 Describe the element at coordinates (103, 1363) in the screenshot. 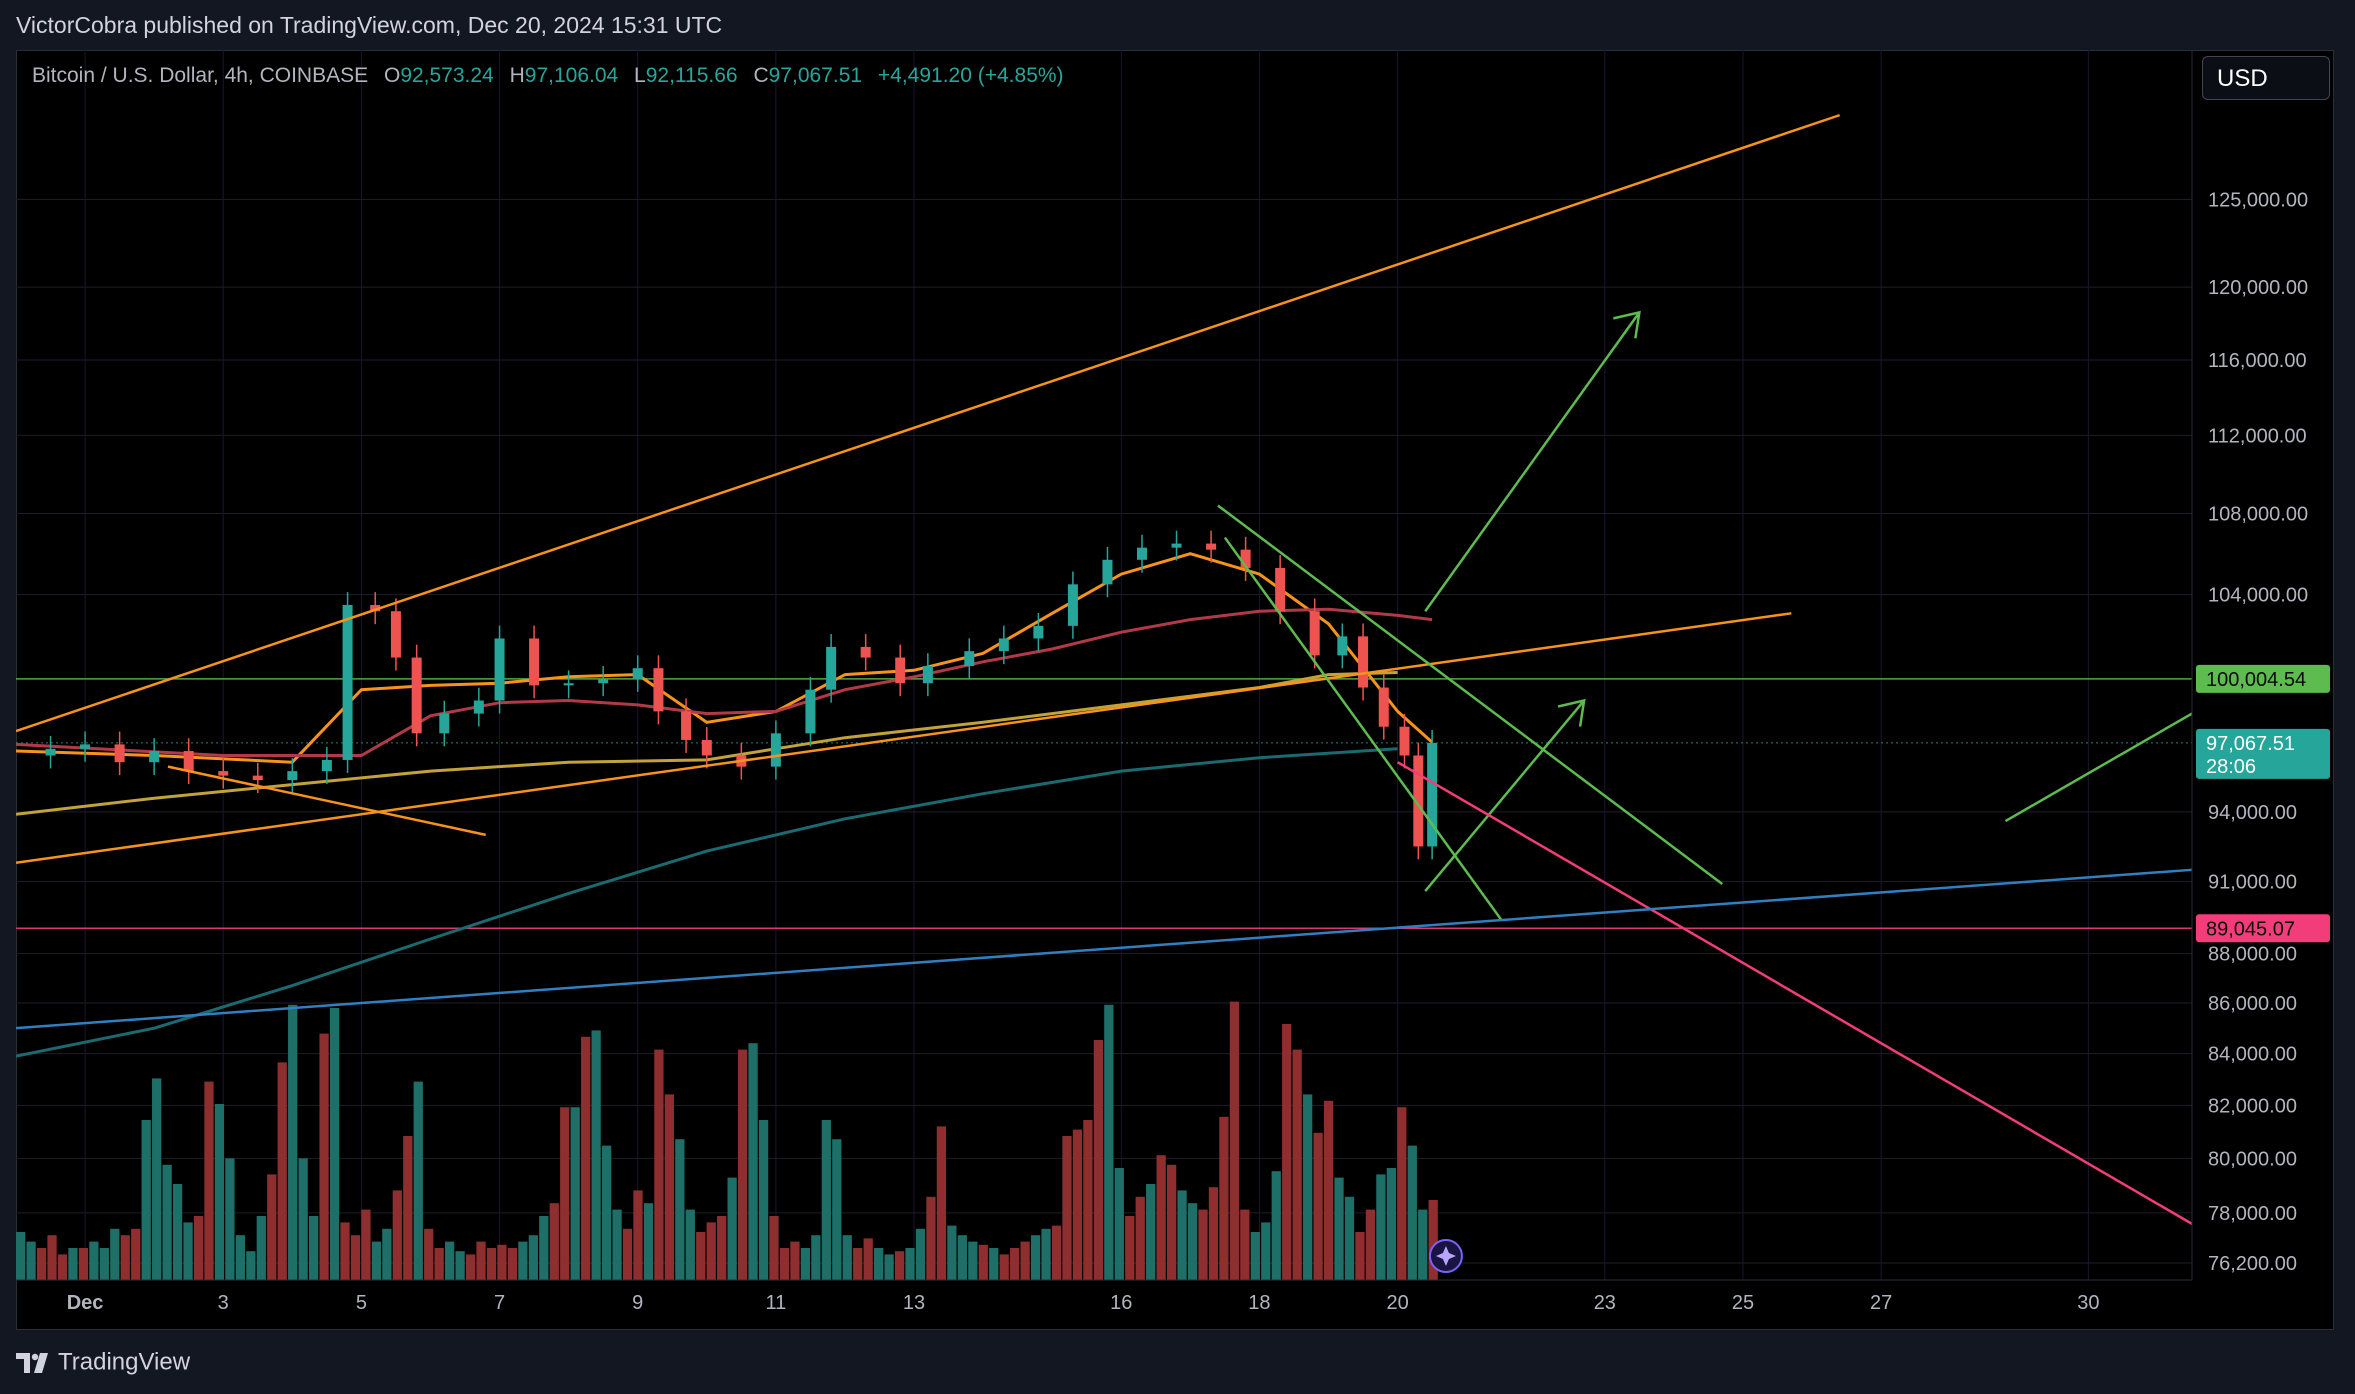

I see `footer-brand: TradingView` at that location.